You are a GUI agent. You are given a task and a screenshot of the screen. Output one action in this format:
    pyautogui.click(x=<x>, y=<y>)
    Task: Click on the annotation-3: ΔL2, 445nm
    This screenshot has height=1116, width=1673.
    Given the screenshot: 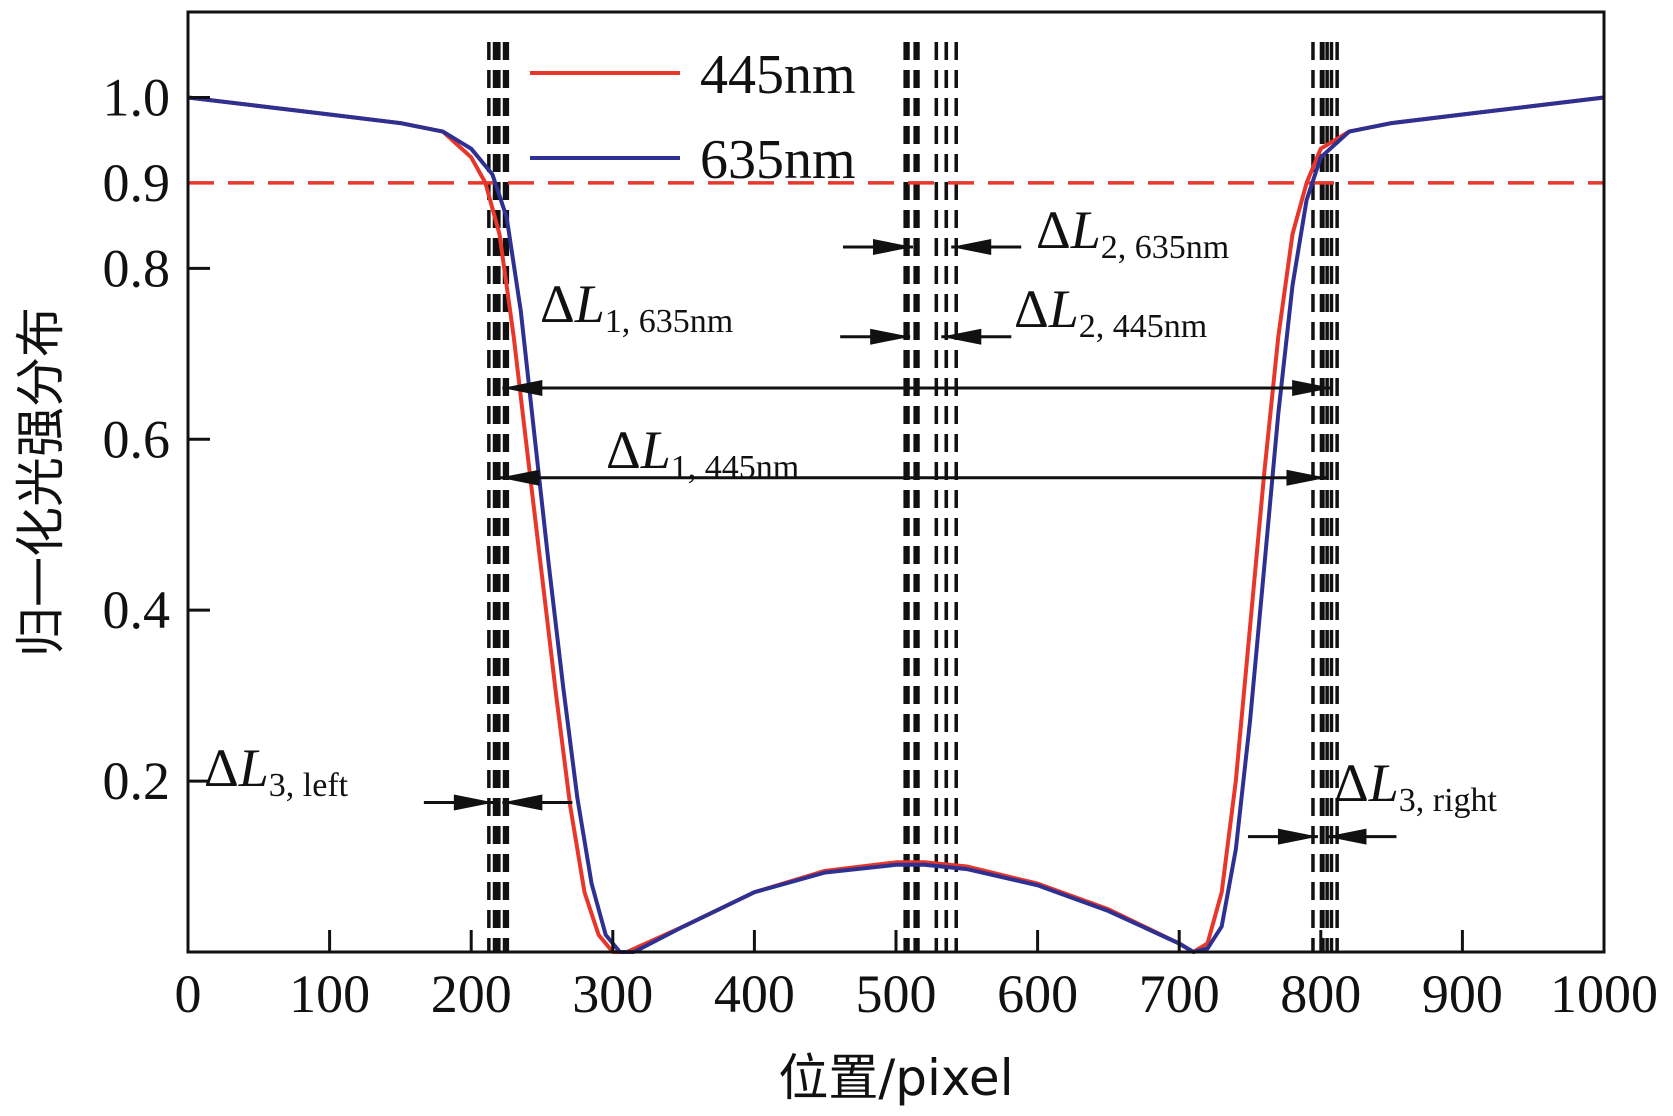 What is the action you would take?
    pyautogui.click(x=1023, y=312)
    